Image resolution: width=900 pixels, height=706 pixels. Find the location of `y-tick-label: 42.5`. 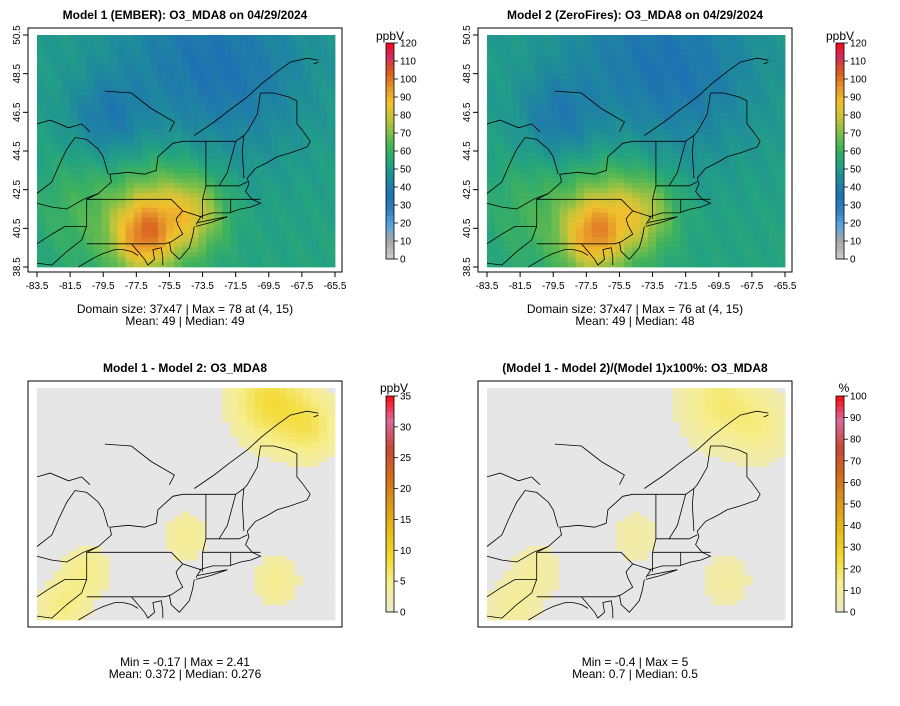

y-tick-label: 42.5 is located at coordinates (467, 189).